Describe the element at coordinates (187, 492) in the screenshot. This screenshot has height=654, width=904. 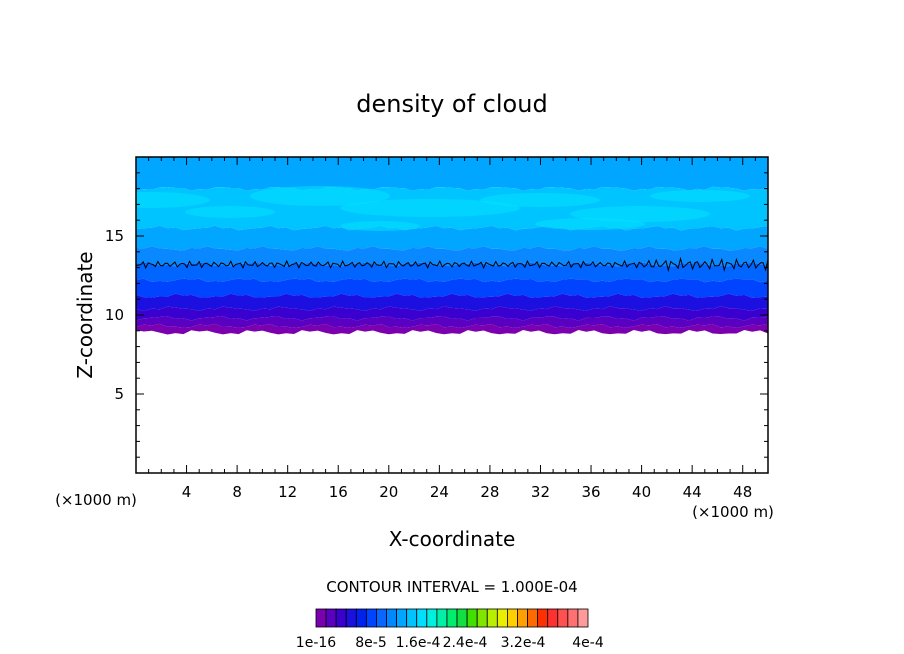
I see `x-tick-label: 4` at that location.